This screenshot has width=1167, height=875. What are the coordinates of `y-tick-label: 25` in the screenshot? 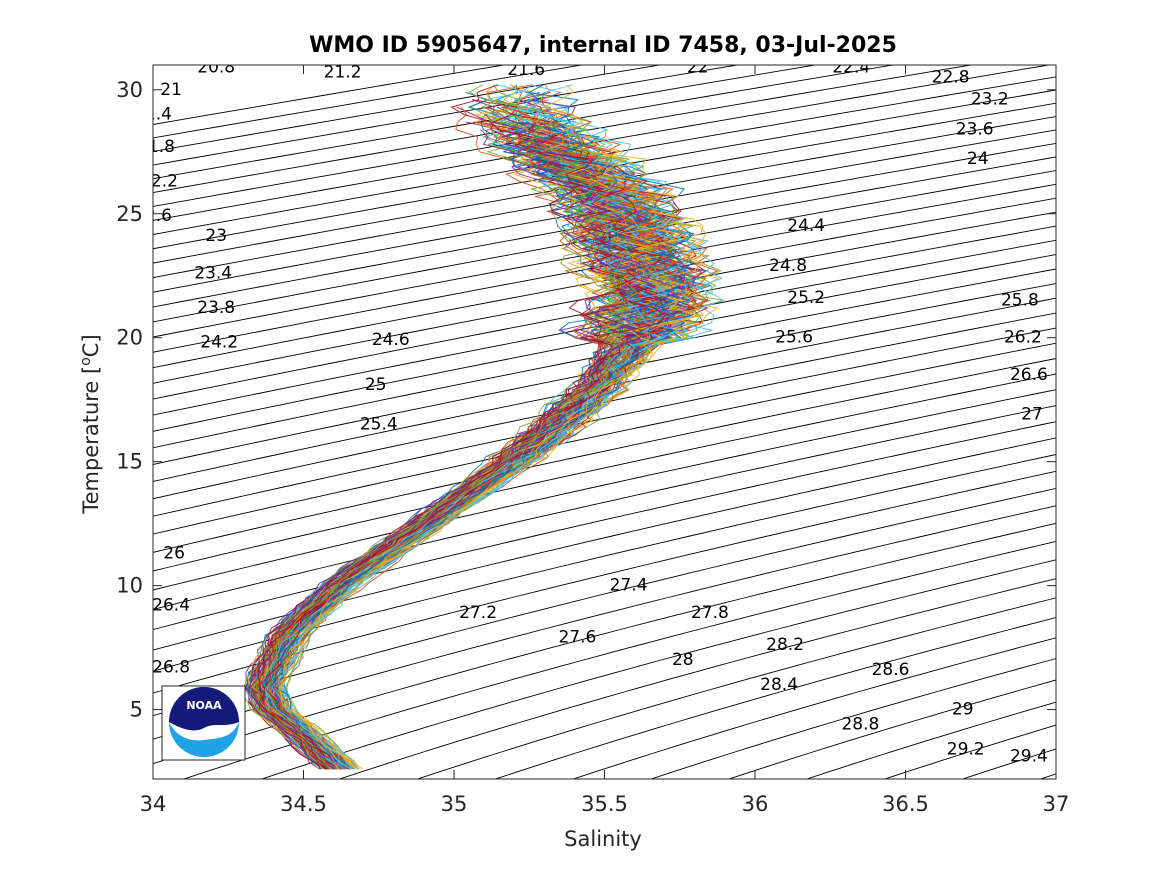 It's located at (129, 214).